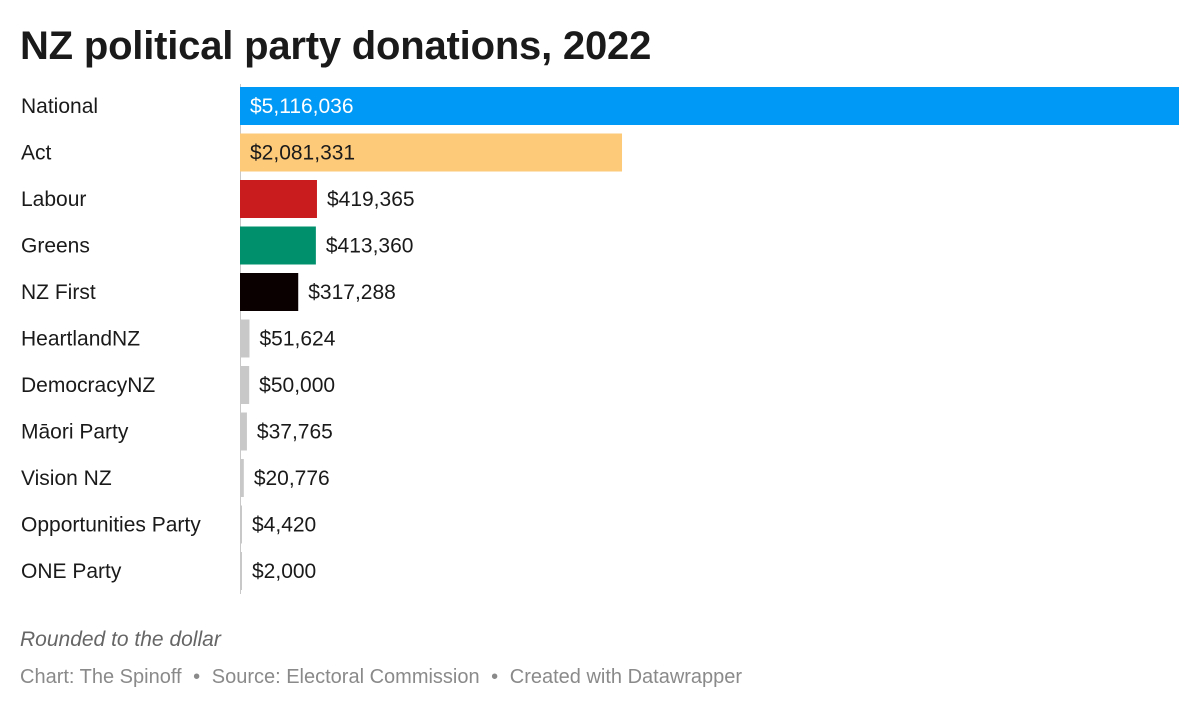 The image size is (1200, 710). Describe the element at coordinates (80, 339) in the screenshot. I see `category-label: HeartlandNZ` at that location.